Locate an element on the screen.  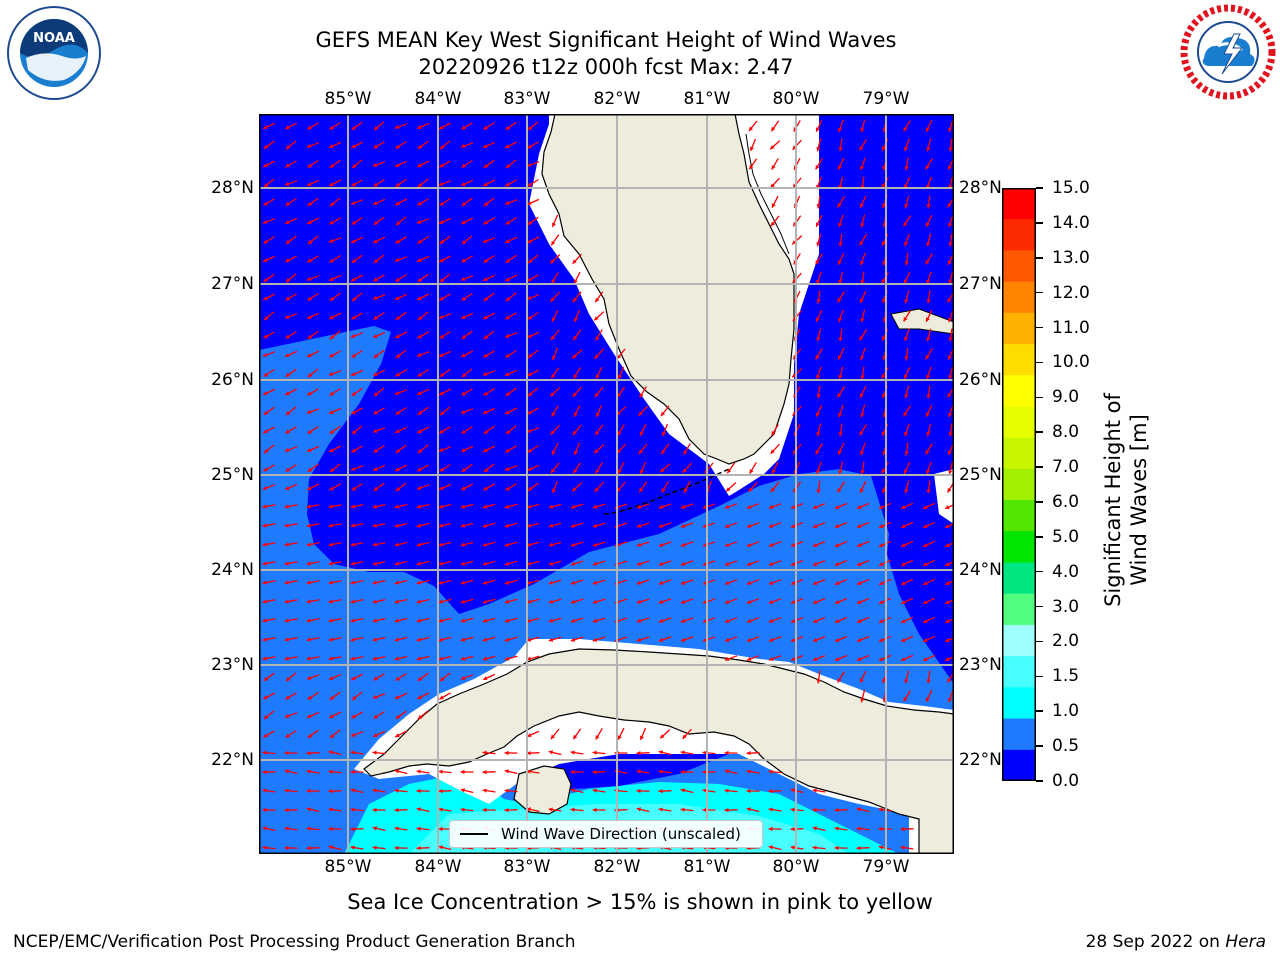
colorbar-tick-label: 13.0 is located at coordinates (1071, 257).